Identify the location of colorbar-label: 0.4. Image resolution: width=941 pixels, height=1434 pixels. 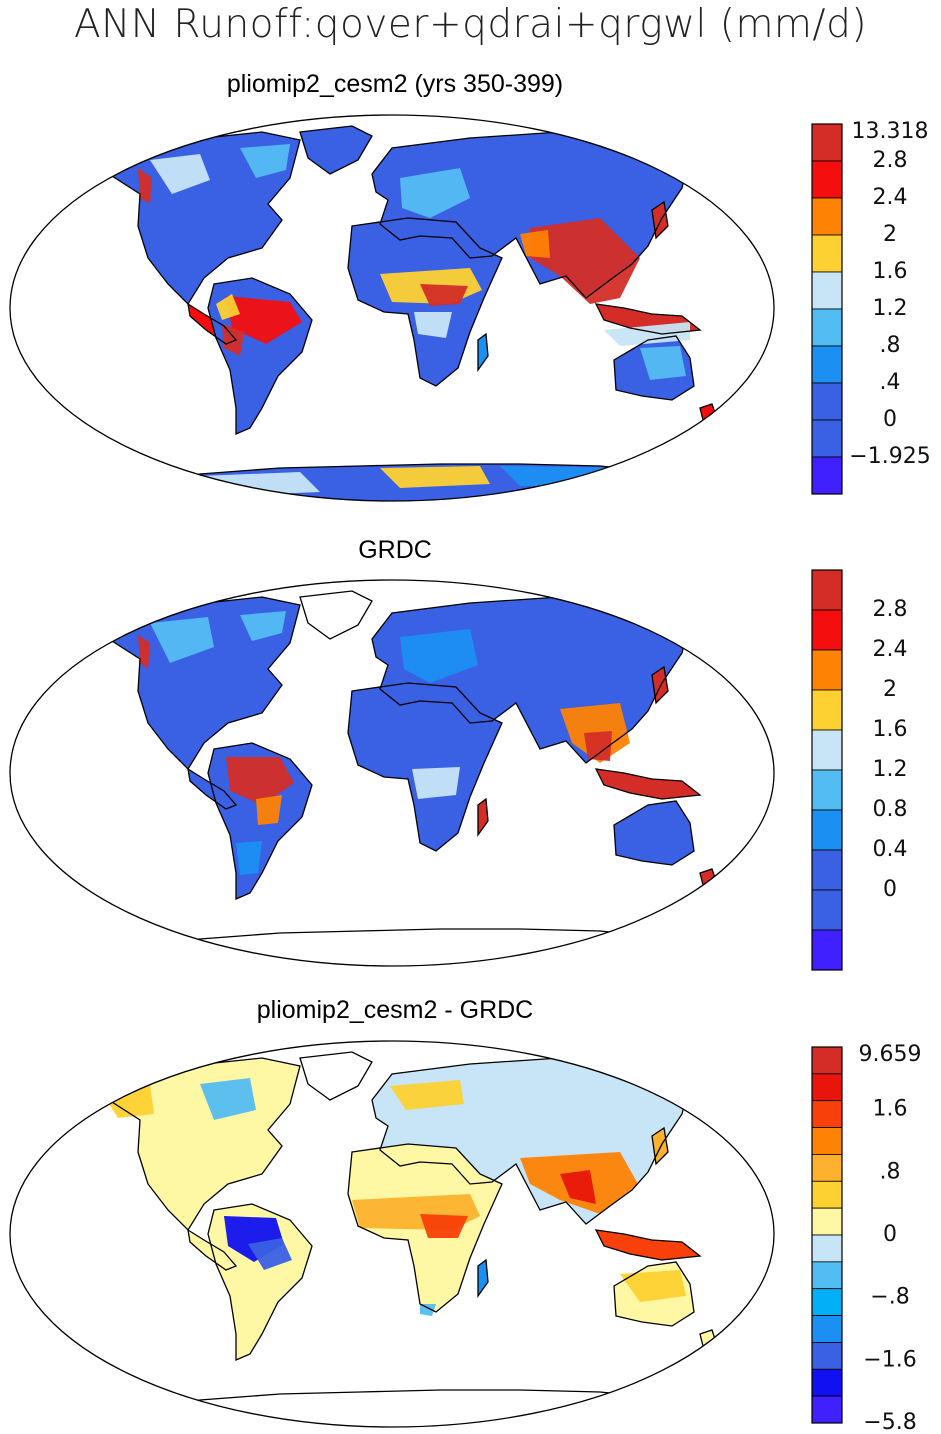
(890, 849).